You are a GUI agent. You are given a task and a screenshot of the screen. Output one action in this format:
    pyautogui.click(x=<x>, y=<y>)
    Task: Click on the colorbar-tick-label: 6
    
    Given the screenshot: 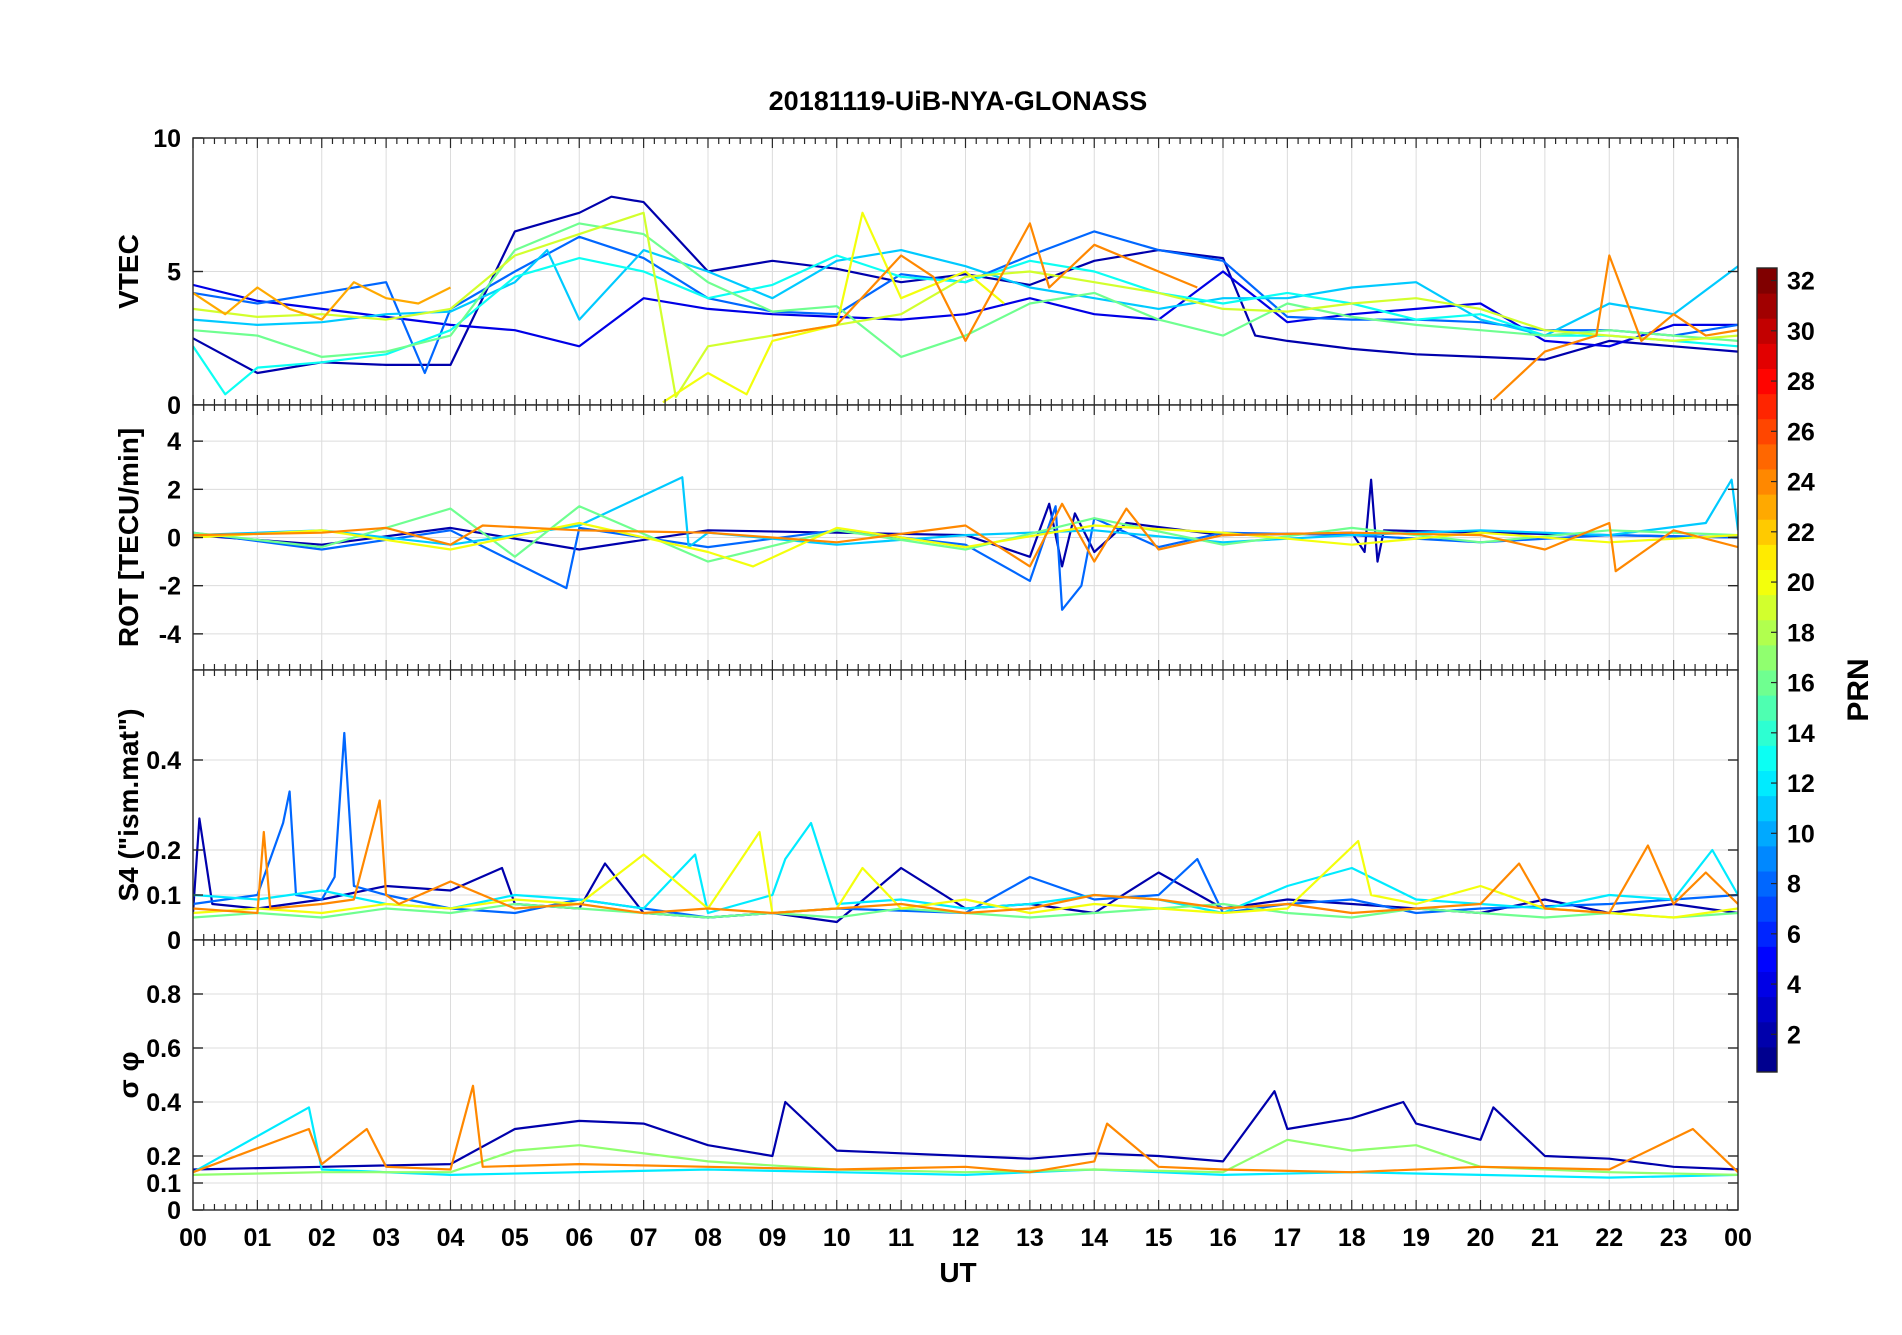 What is the action you would take?
    pyautogui.click(x=1794, y=935)
    